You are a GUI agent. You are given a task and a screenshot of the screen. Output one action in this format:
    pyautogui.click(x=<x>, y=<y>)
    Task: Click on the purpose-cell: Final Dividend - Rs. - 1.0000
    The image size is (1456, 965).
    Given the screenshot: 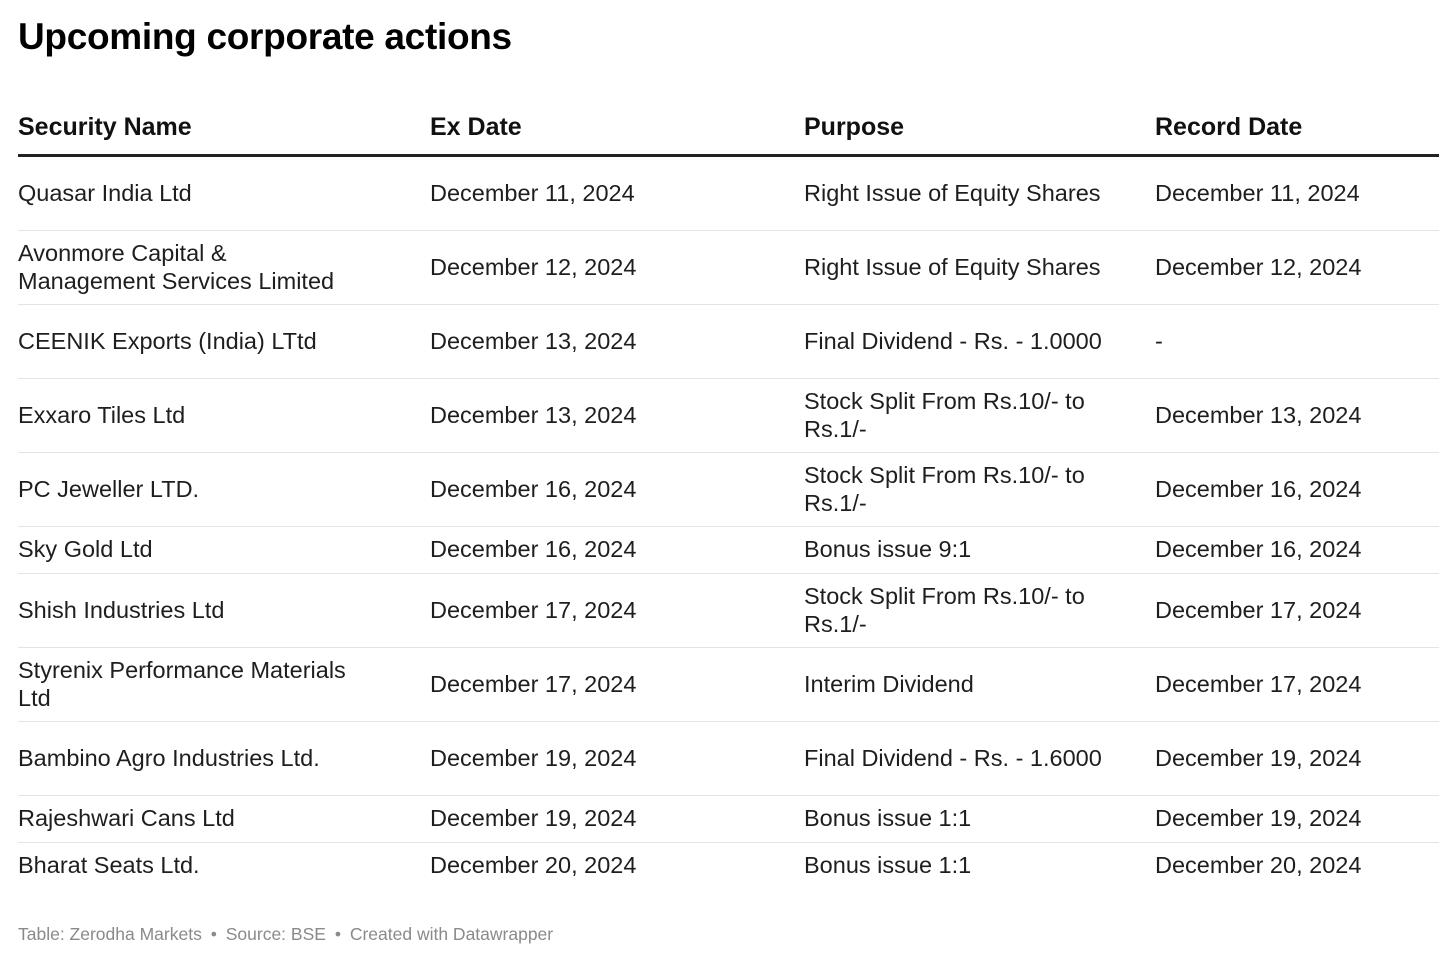 What is the action you would take?
    pyautogui.click(x=979, y=341)
    